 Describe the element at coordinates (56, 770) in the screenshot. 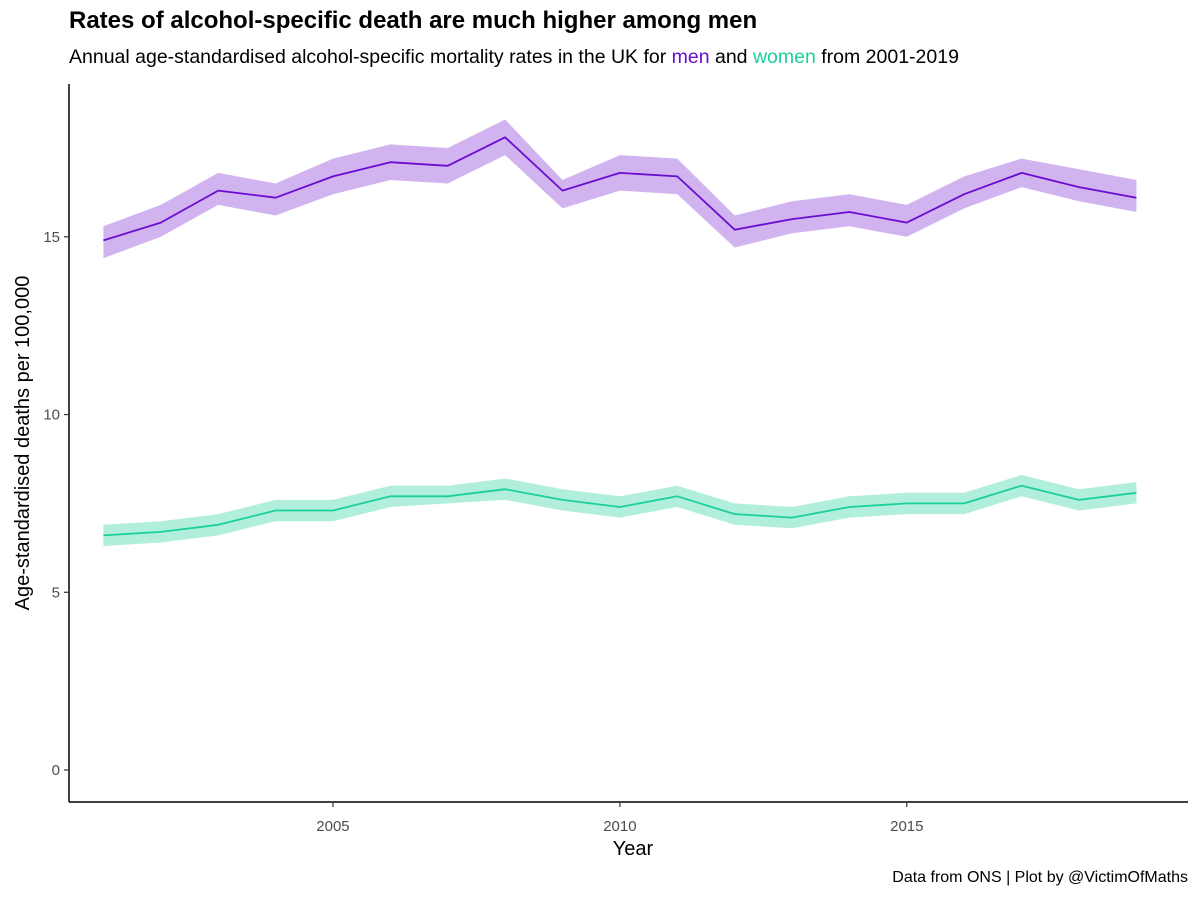

I see `y-tick-label: 0` at that location.